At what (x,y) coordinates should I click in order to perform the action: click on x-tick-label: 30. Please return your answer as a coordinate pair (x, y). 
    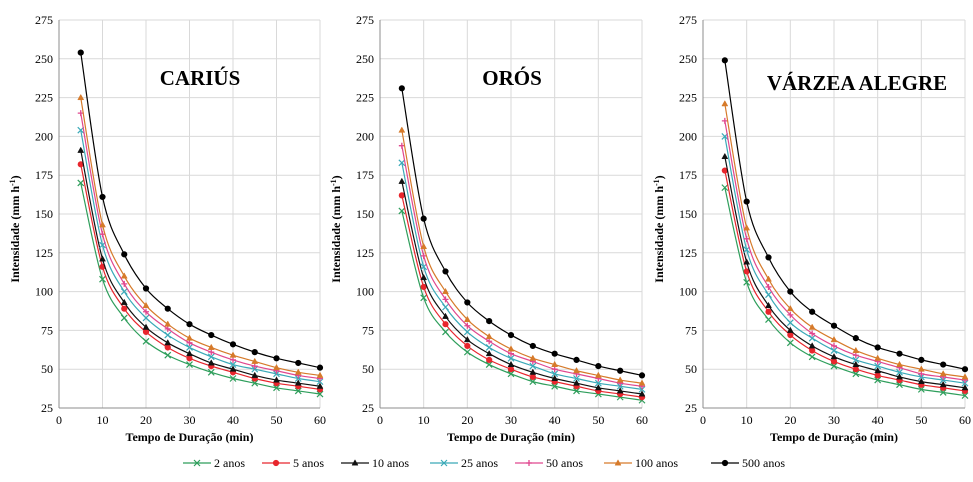
    Looking at the image, I should click on (511, 420).